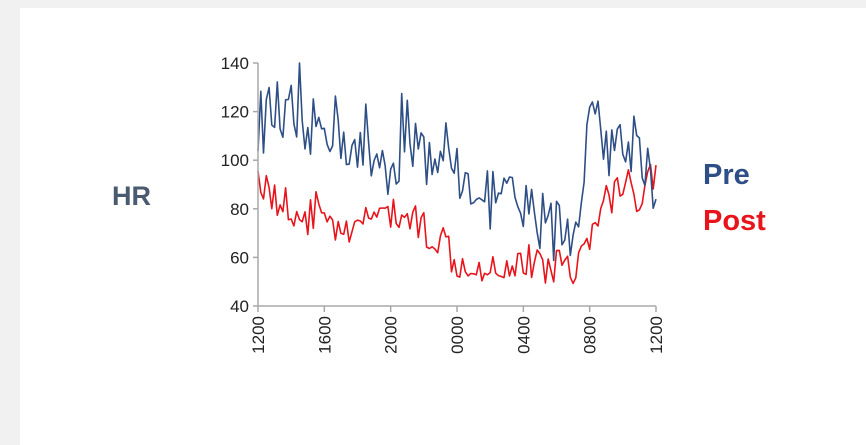 This screenshot has height=445, width=866. What do you see at coordinates (457, 335) in the screenshot?
I see `x-tick-label: 0000` at bounding box center [457, 335].